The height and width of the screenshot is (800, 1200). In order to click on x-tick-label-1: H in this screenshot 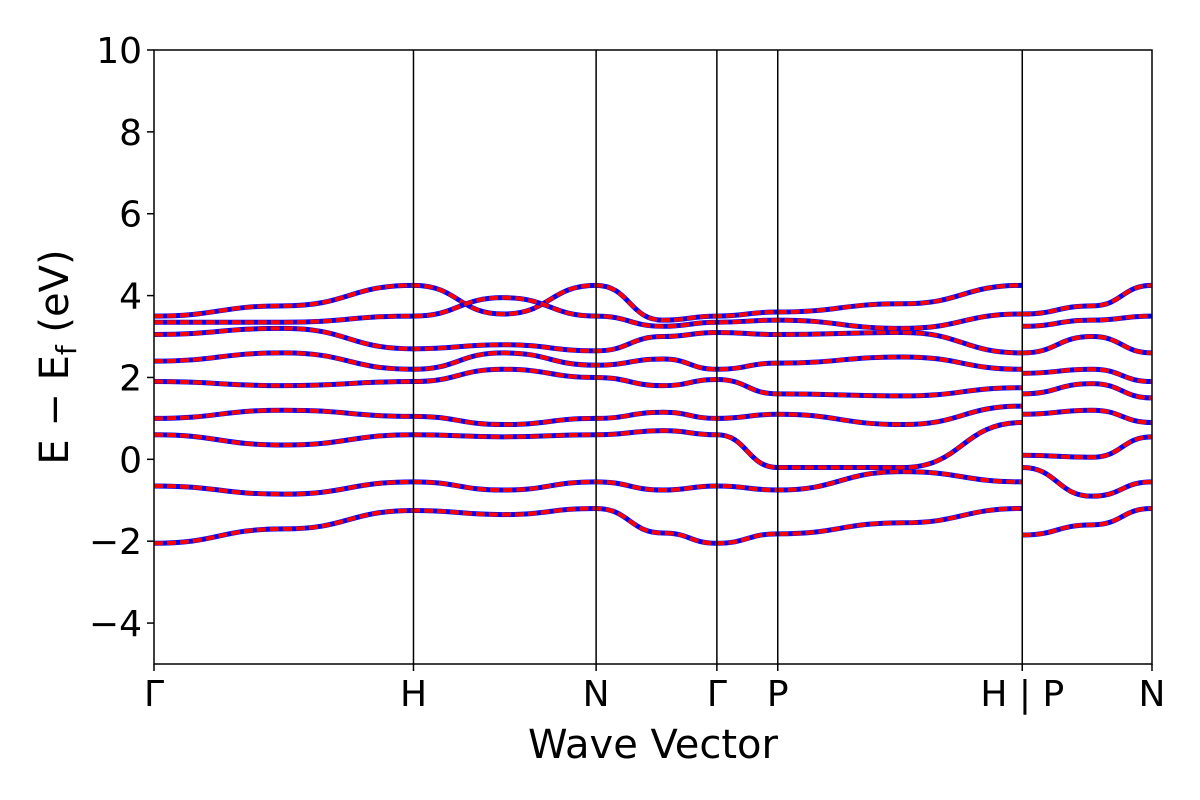, I will do `click(413, 694)`.